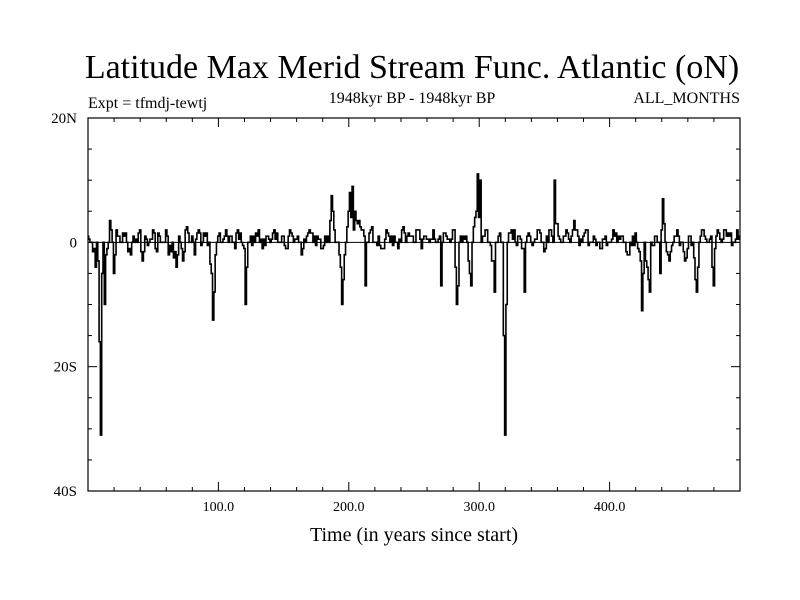  What do you see at coordinates (65, 492) in the screenshot?
I see `y-tick-label: 40S` at bounding box center [65, 492].